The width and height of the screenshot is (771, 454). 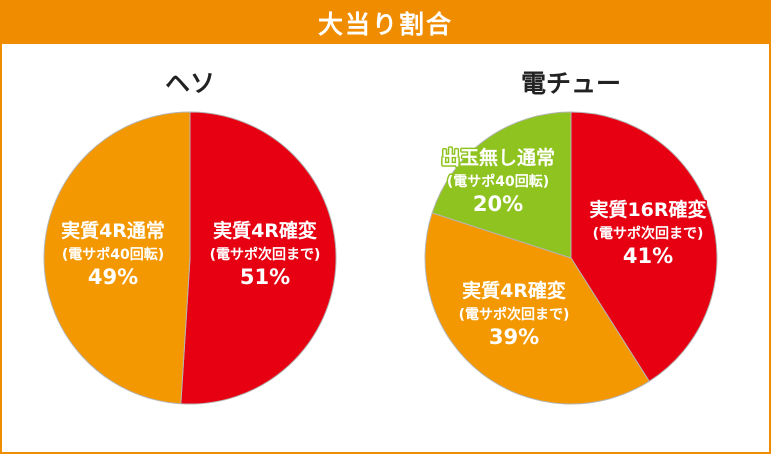 What do you see at coordinates (648, 233) in the screenshot?
I see `slice-sub-denchu-0: (電サポ次回まで)` at bounding box center [648, 233].